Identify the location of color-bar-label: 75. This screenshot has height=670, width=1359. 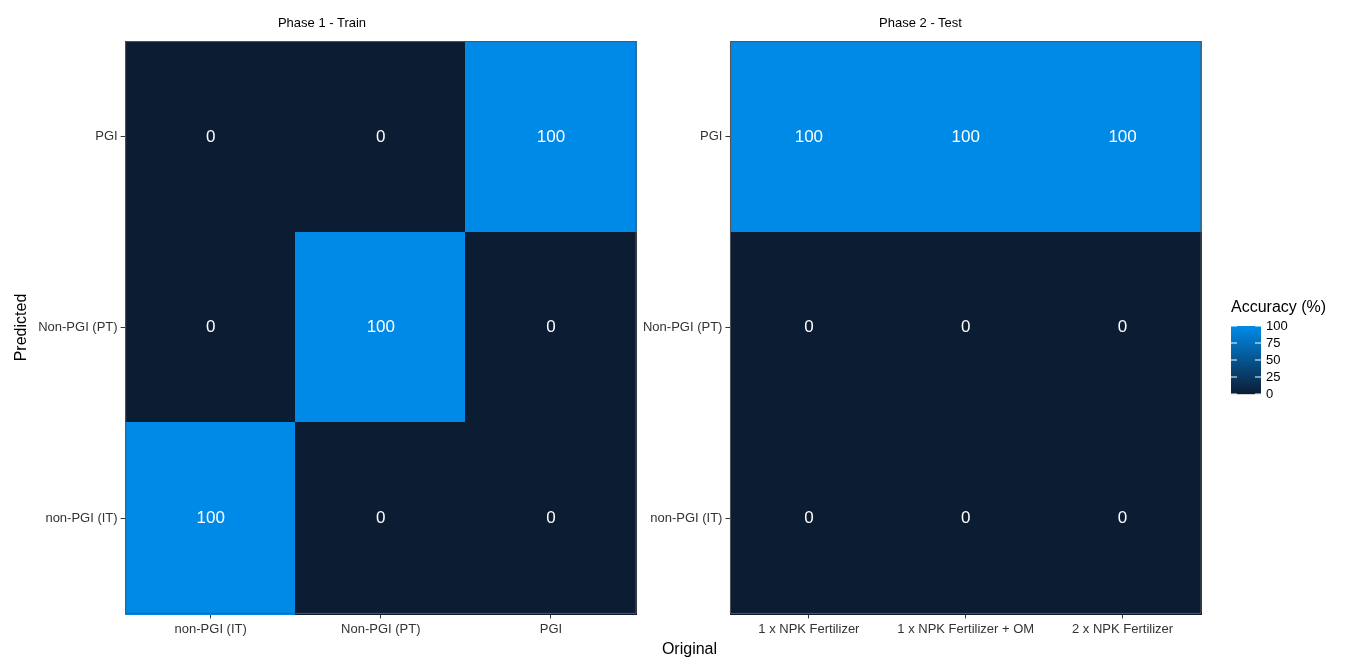
(1273, 342).